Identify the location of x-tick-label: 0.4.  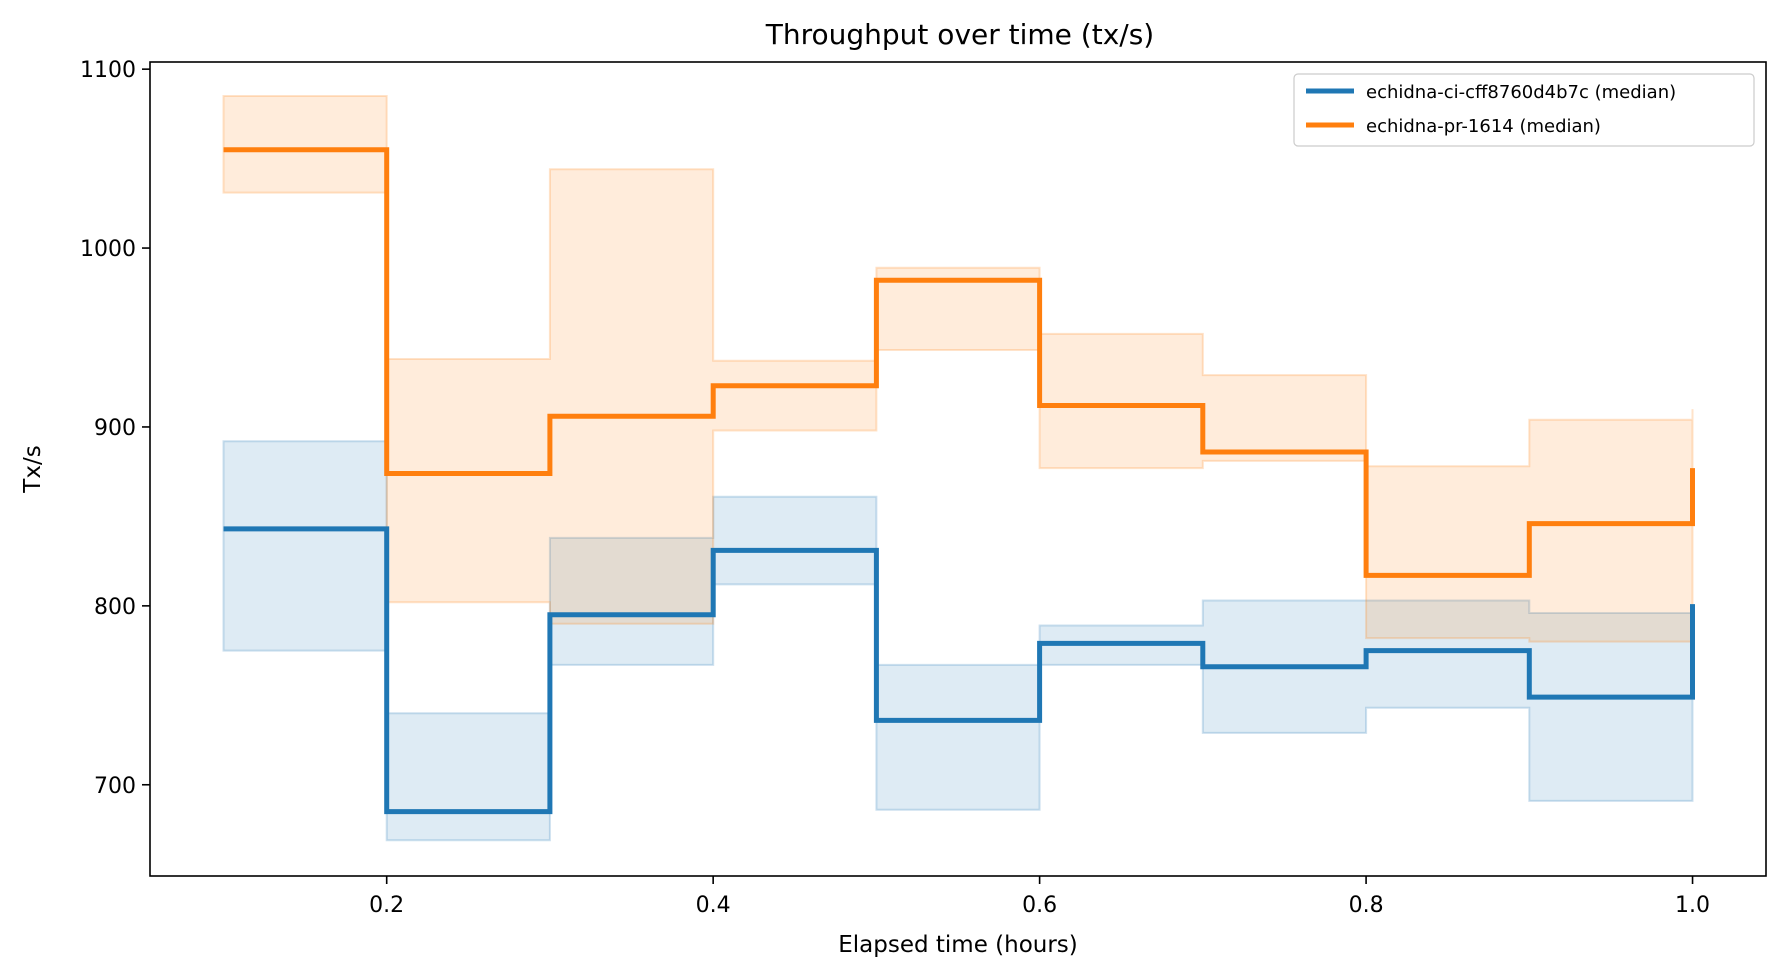
(713, 905).